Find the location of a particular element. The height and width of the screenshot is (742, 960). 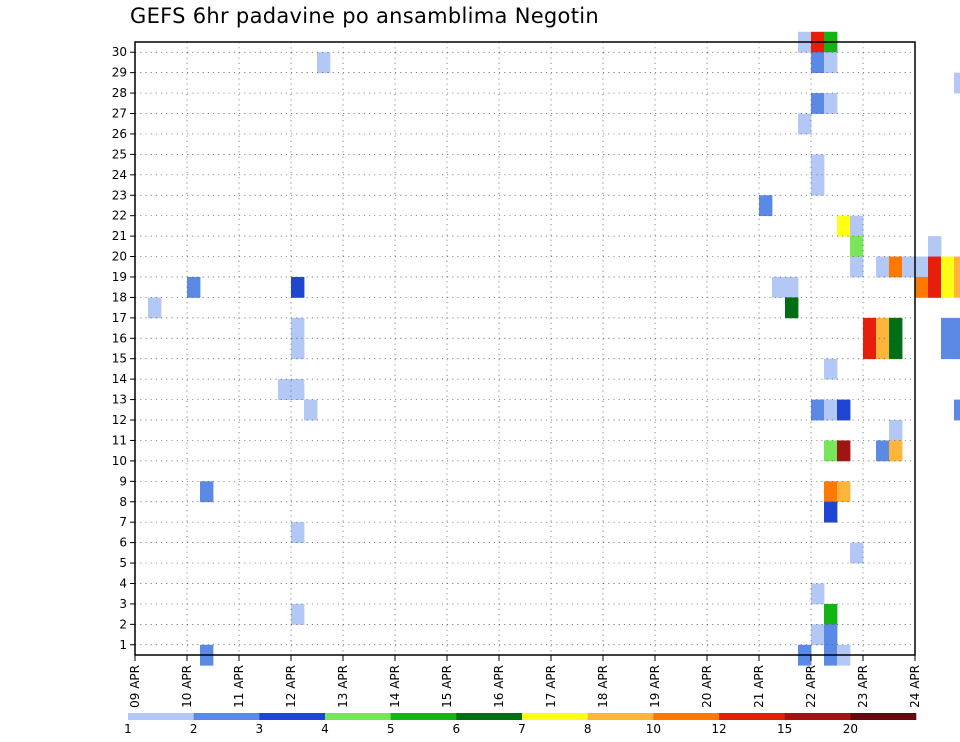

colorbar-label: 20 is located at coordinates (850, 729).